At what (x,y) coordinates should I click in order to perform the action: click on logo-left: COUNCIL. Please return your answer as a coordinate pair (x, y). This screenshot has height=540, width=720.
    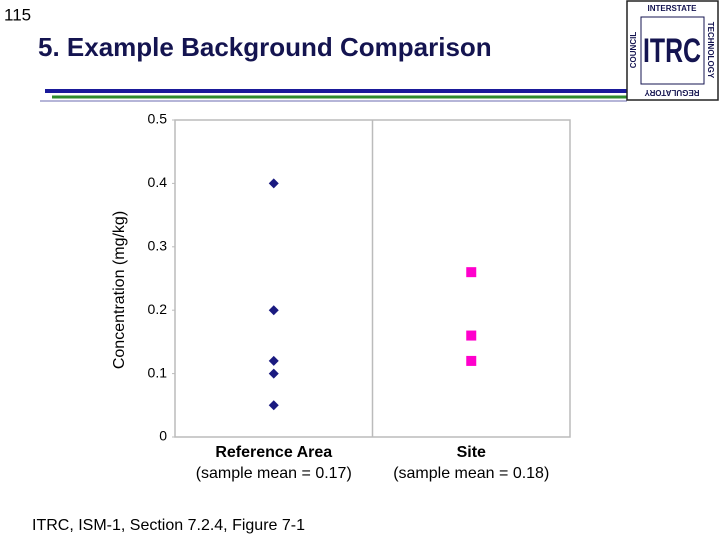
    Looking at the image, I should click on (633, 50).